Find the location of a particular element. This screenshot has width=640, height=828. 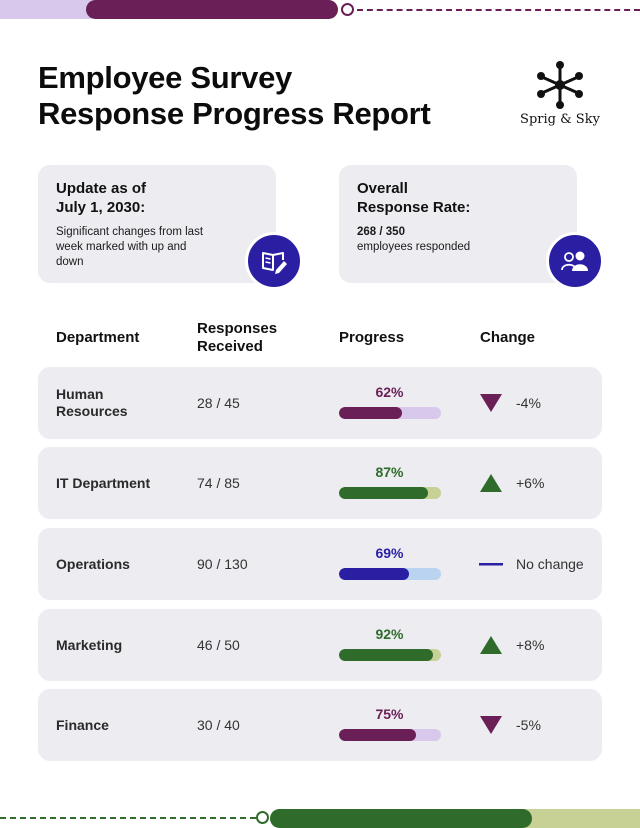

brand-logo: Sprig & Sky is located at coordinates (560, 96).